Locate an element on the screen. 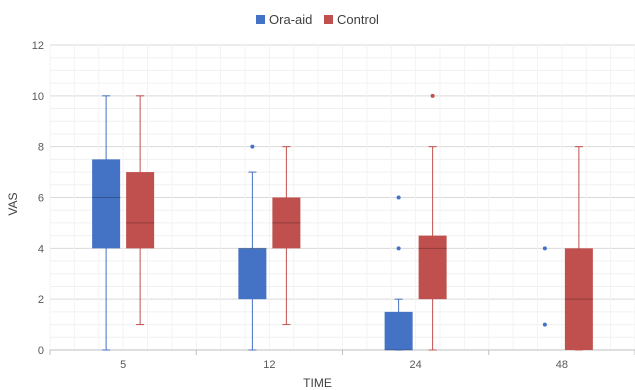 This screenshot has height=390, width=635. legend-item-control: Control is located at coordinates (351, 19).